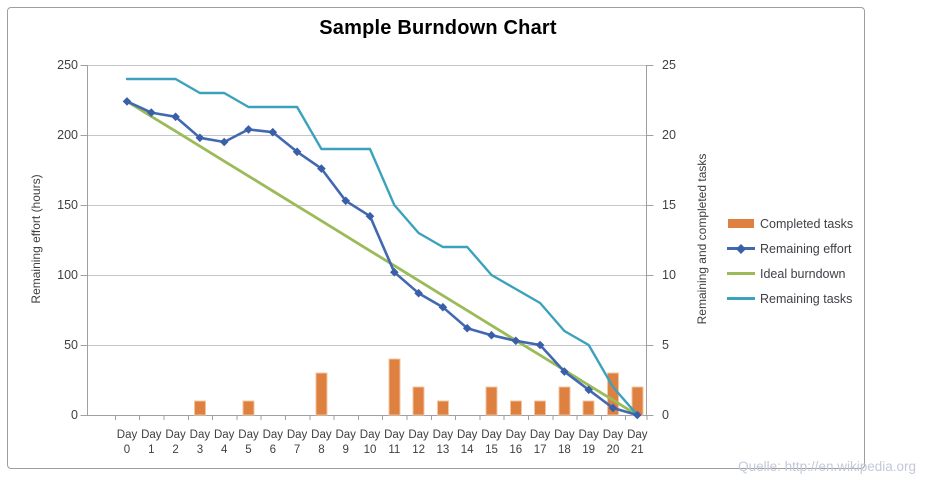  I want to click on legend-item-remaining-effort: Remaining effort, so click(790, 248).